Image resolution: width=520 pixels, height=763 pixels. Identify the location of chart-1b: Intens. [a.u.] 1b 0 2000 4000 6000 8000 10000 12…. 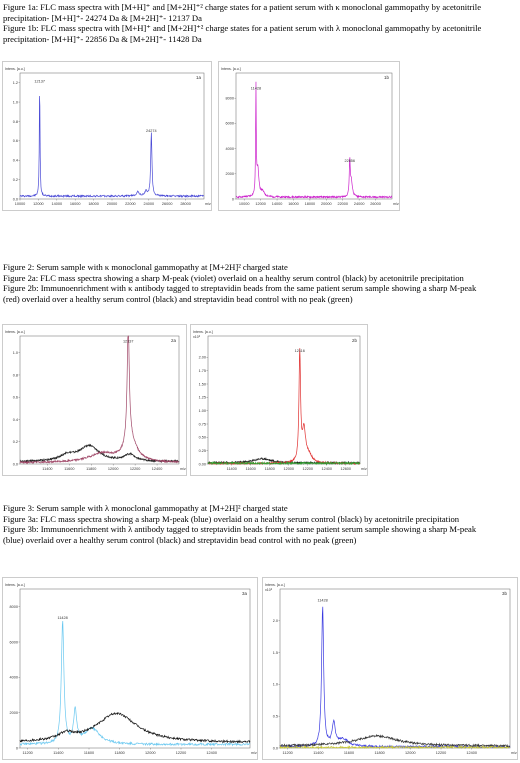
(309, 136).